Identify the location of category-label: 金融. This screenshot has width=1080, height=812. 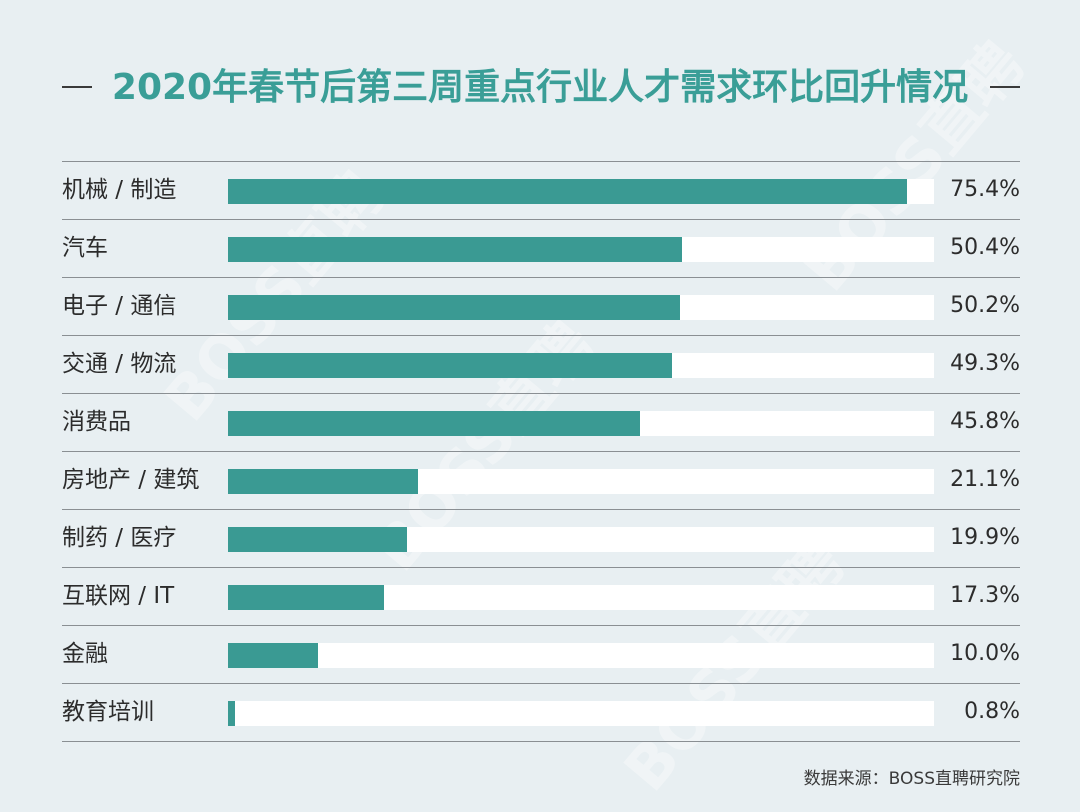
(85, 654).